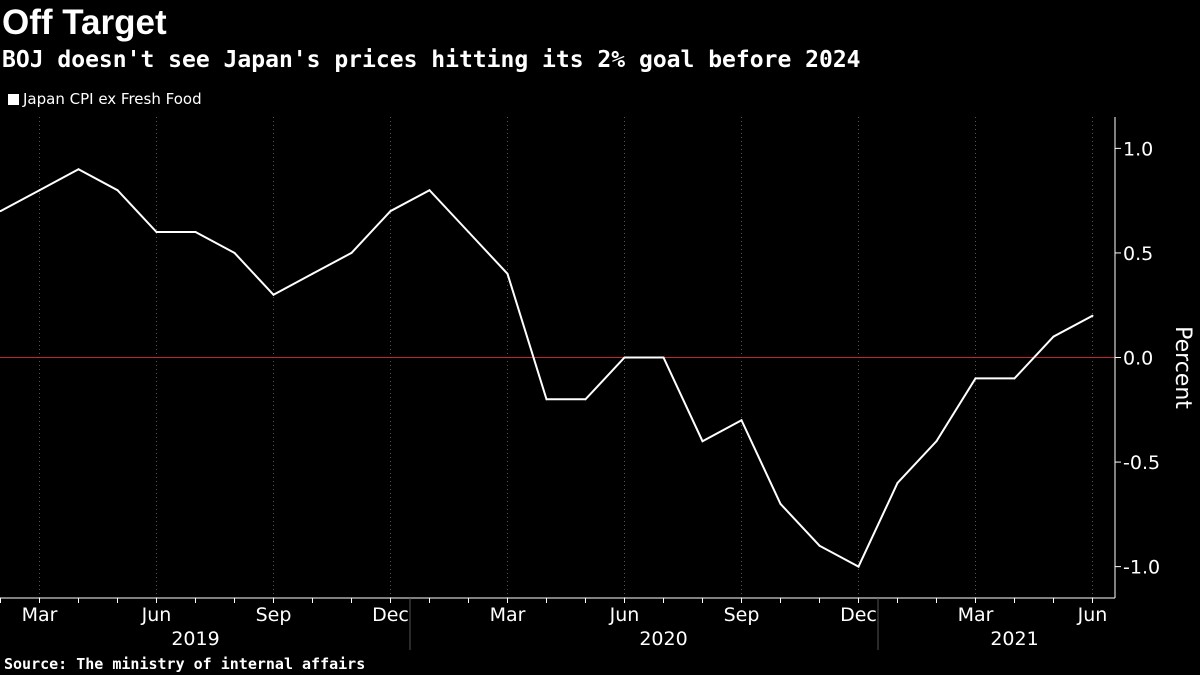 The height and width of the screenshot is (675, 1200). What do you see at coordinates (185, 664) in the screenshot?
I see `source-note: Source: The ministry of internal affairs` at bounding box center [185, 664].